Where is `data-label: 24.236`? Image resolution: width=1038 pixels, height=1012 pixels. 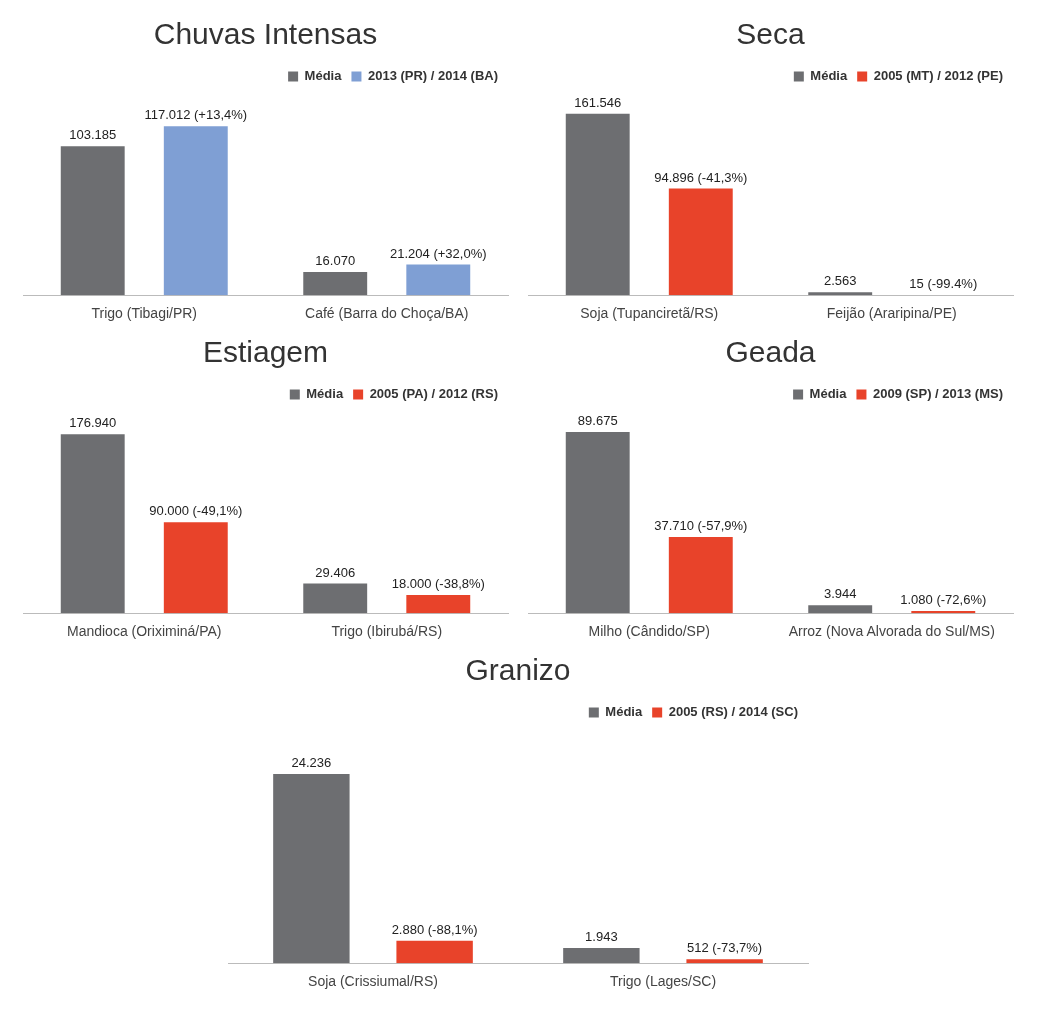 data-label: 24.236 is located at coordinates (311, 763).